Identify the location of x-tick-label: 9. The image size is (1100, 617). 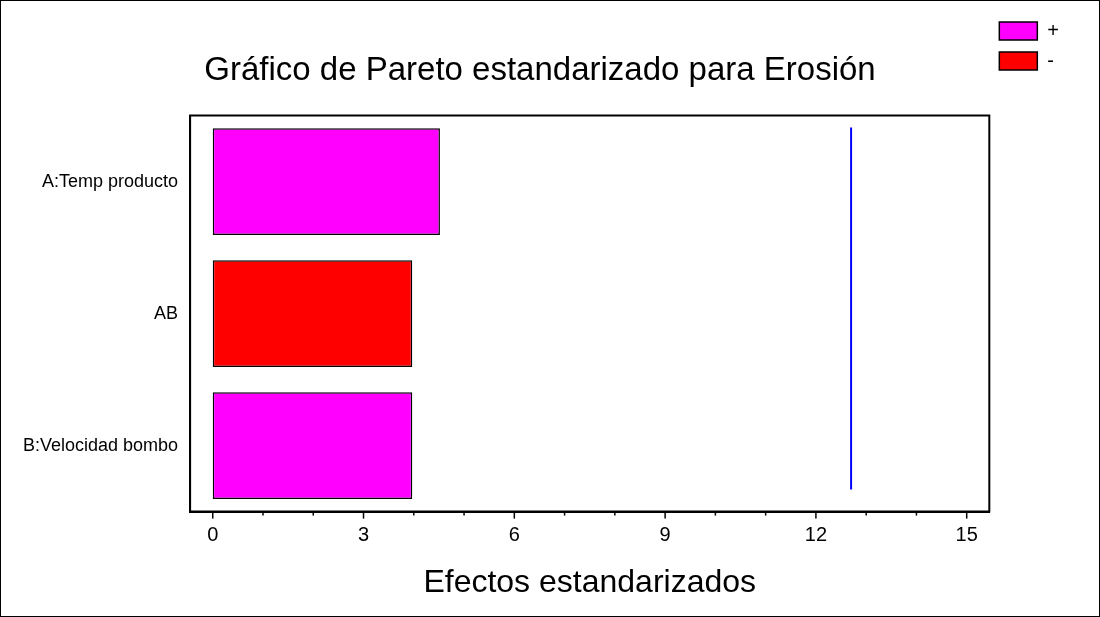
(665, 534).